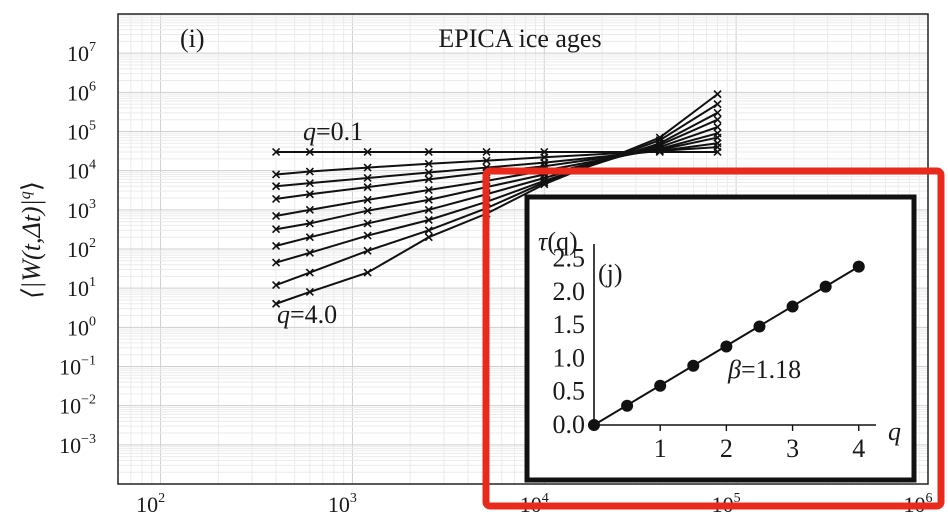 This screenshot has height=528, width=948. I want to click on inset-series-group, so click(726, 345).